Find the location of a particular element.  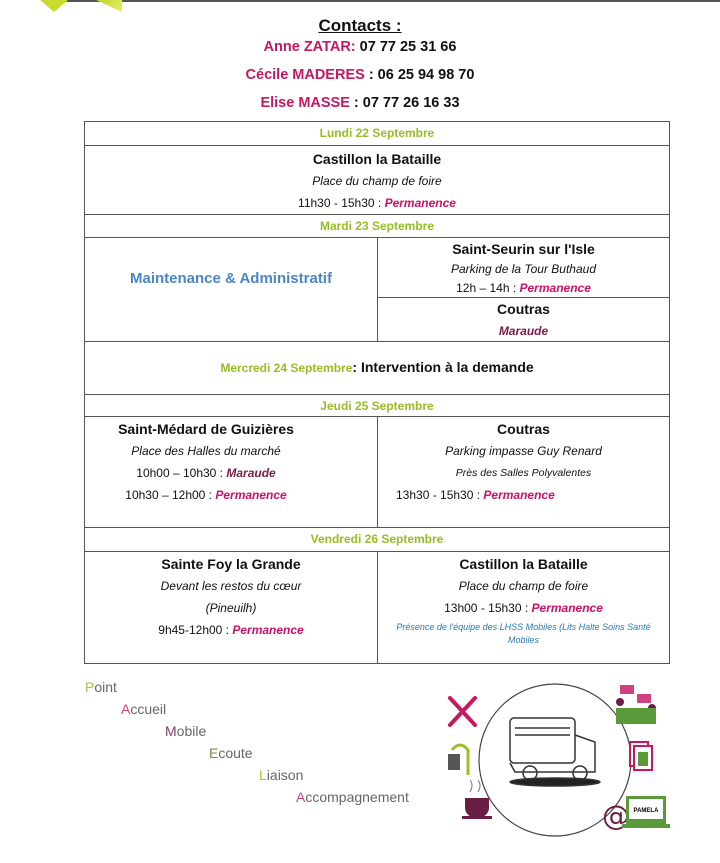

location: Parking de la Tour Buthaud is located at coordinates (523, 269).